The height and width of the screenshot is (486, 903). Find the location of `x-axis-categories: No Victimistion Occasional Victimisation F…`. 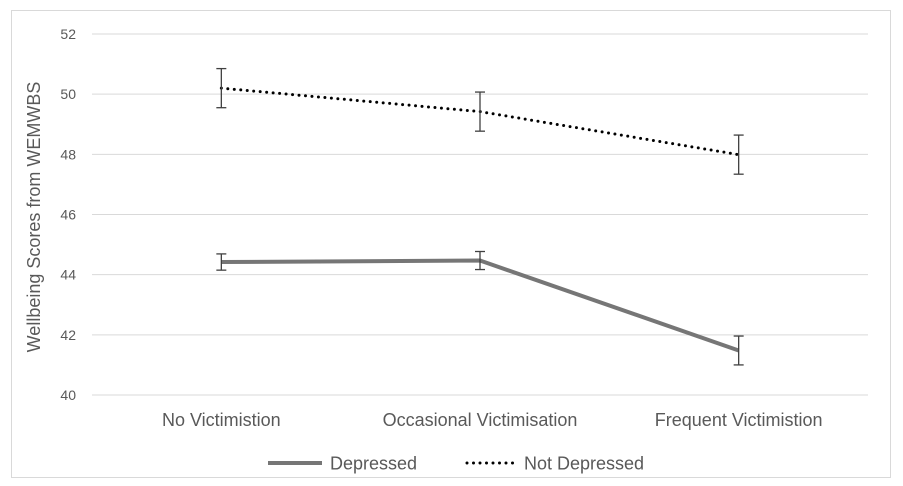

x-axis-categories: No Victimistion Occasional Victimisation F… is located at coordinates (492, 420).